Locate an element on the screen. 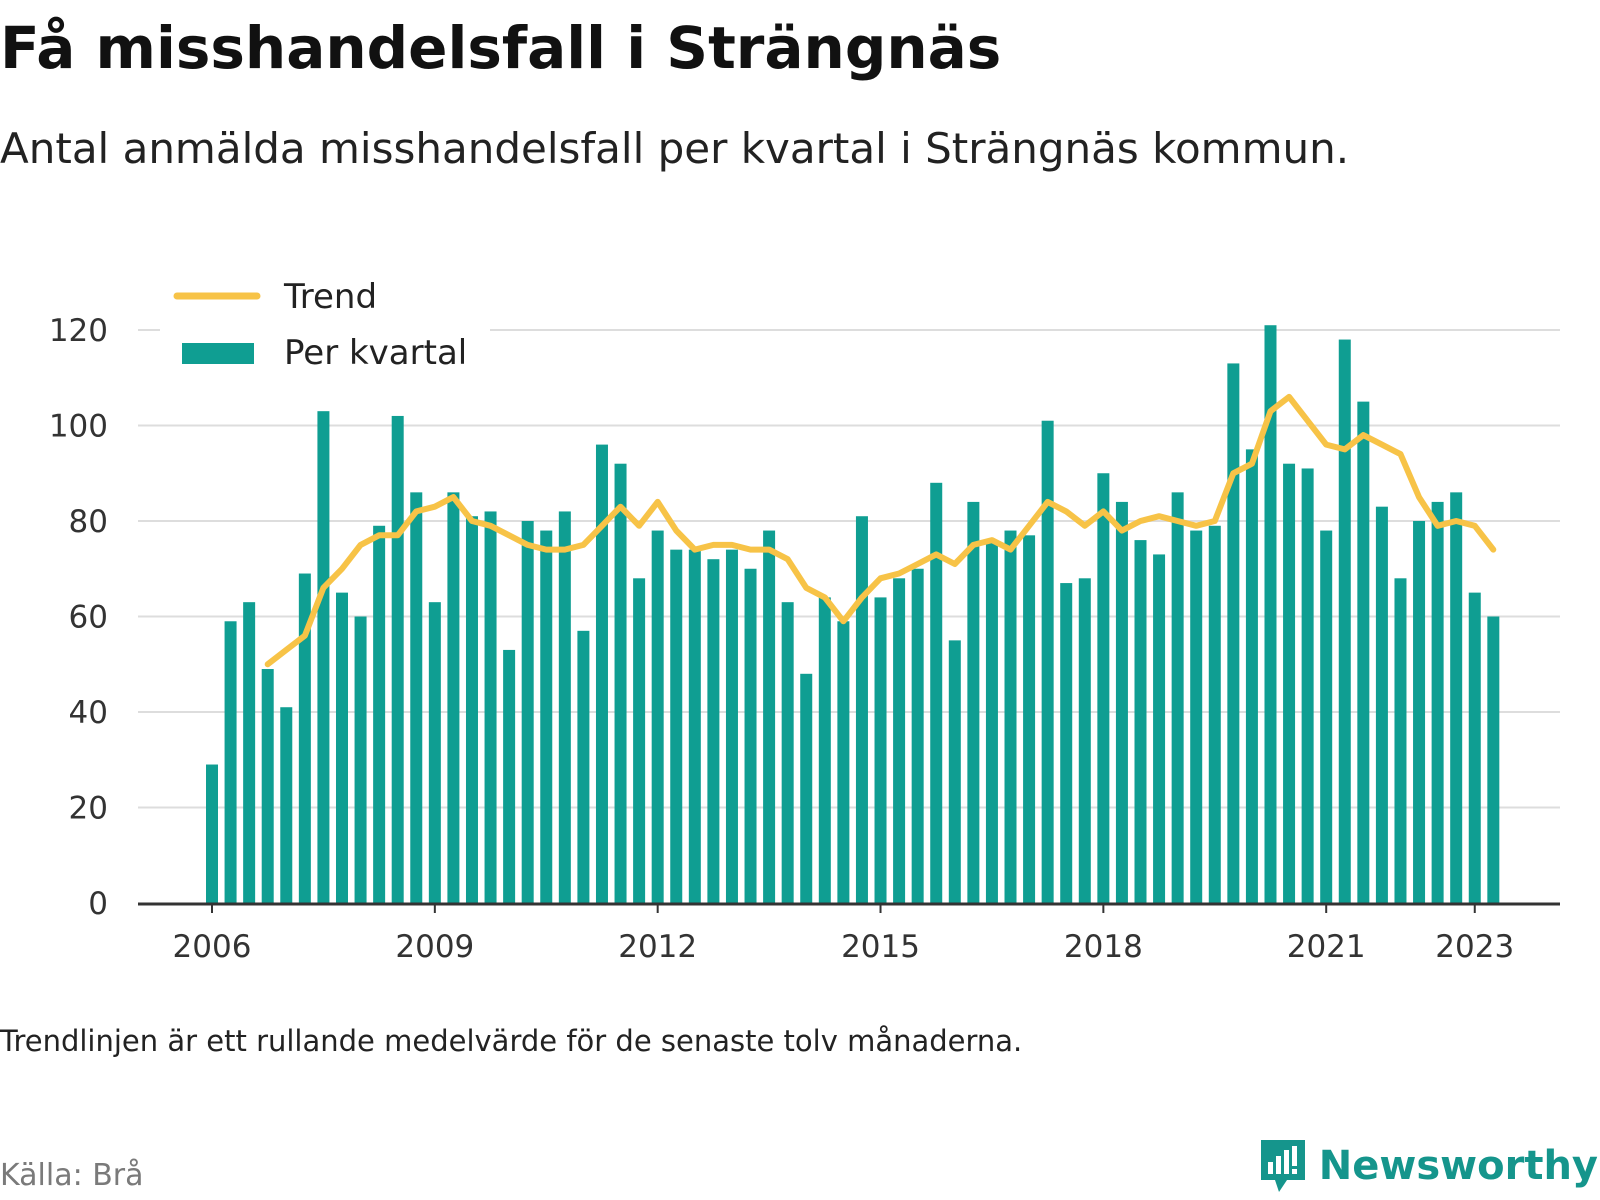 This screenshot has height=1200, width=1600. x-tick-label: 2009 is located at coordinates (434, 947).